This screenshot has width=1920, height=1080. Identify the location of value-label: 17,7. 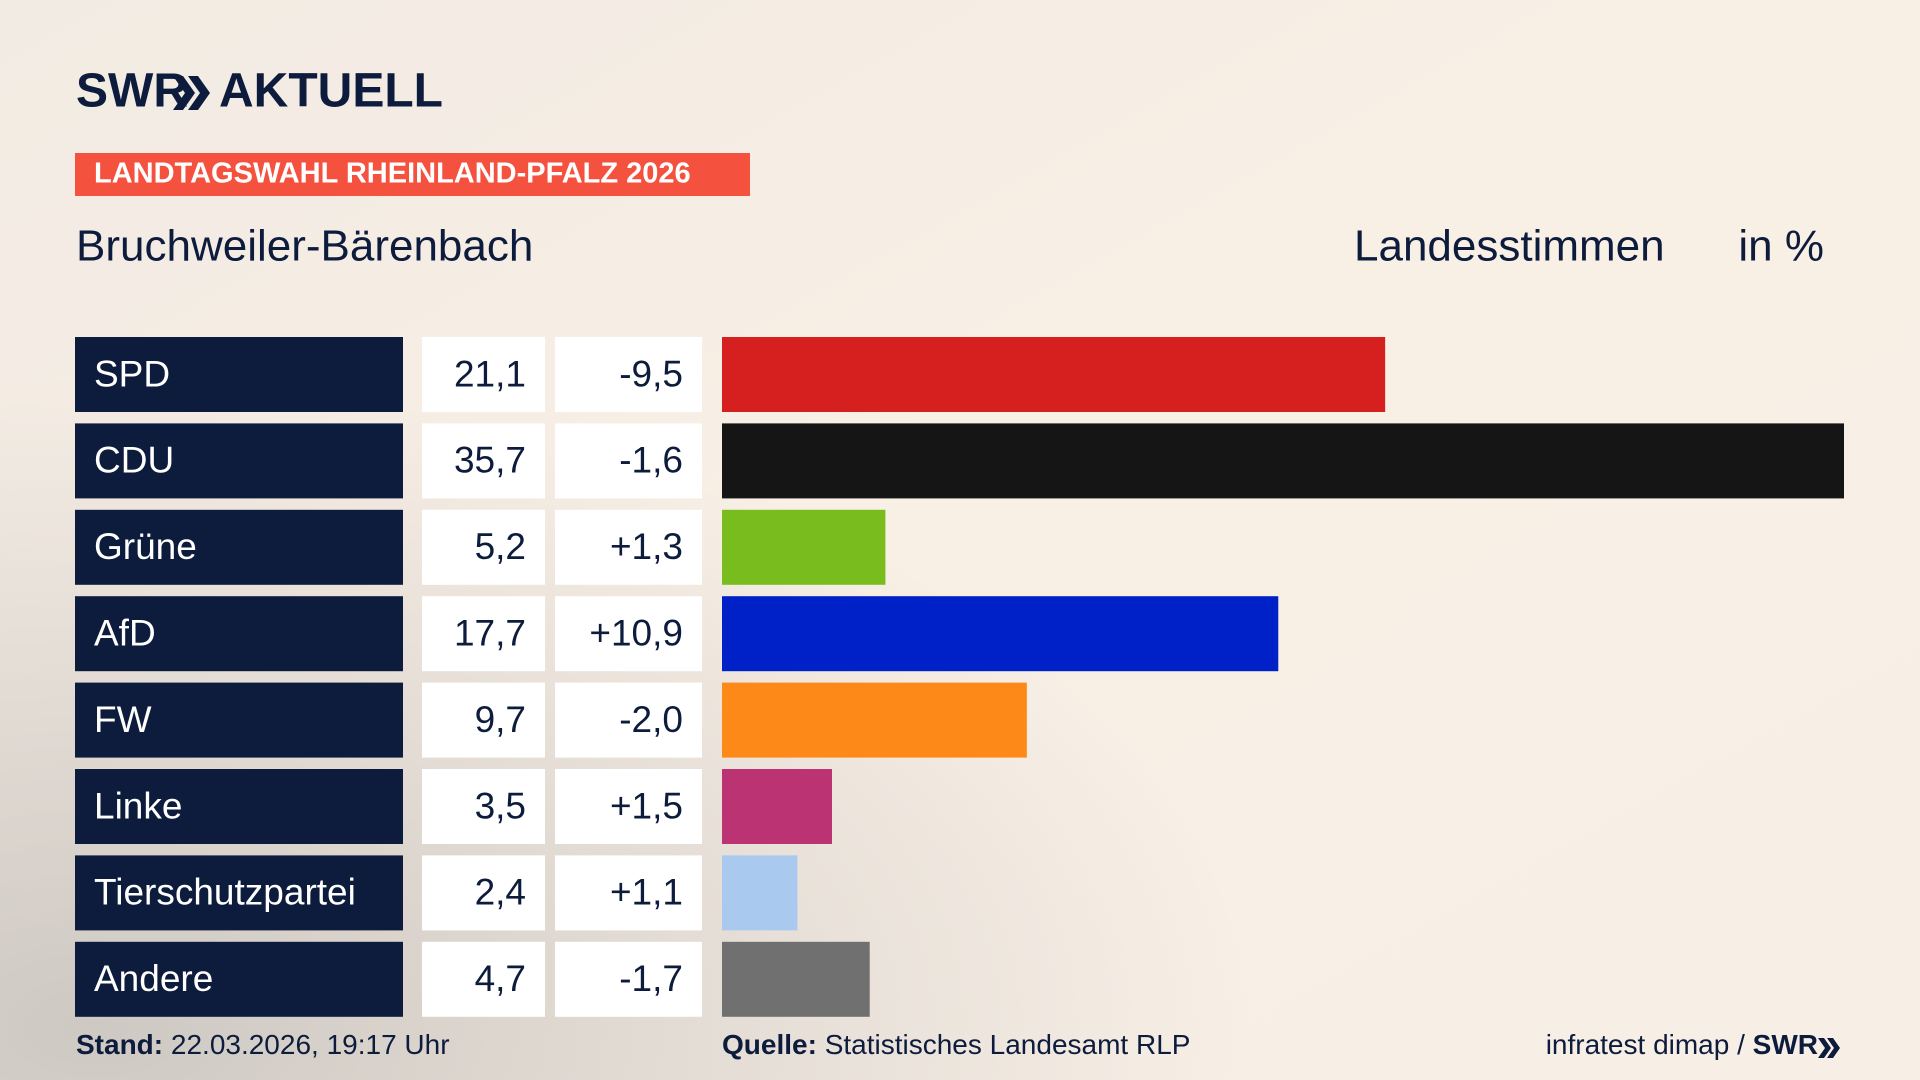
(490, 632).